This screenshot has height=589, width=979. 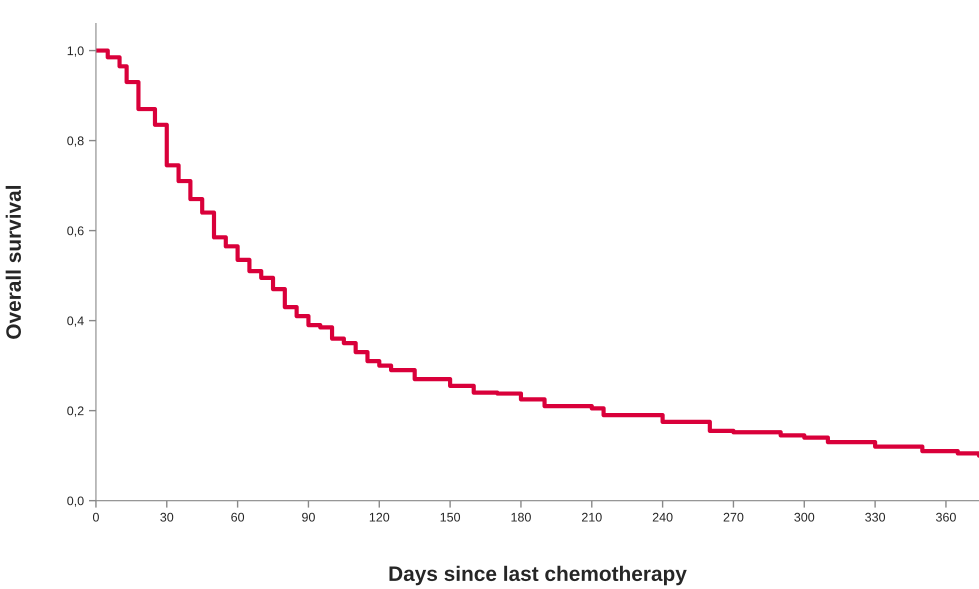 What do you see at coordinates (450, 517) in the screenshot?
I see `x-tick-label: 150` at bounding box center [450, 517].